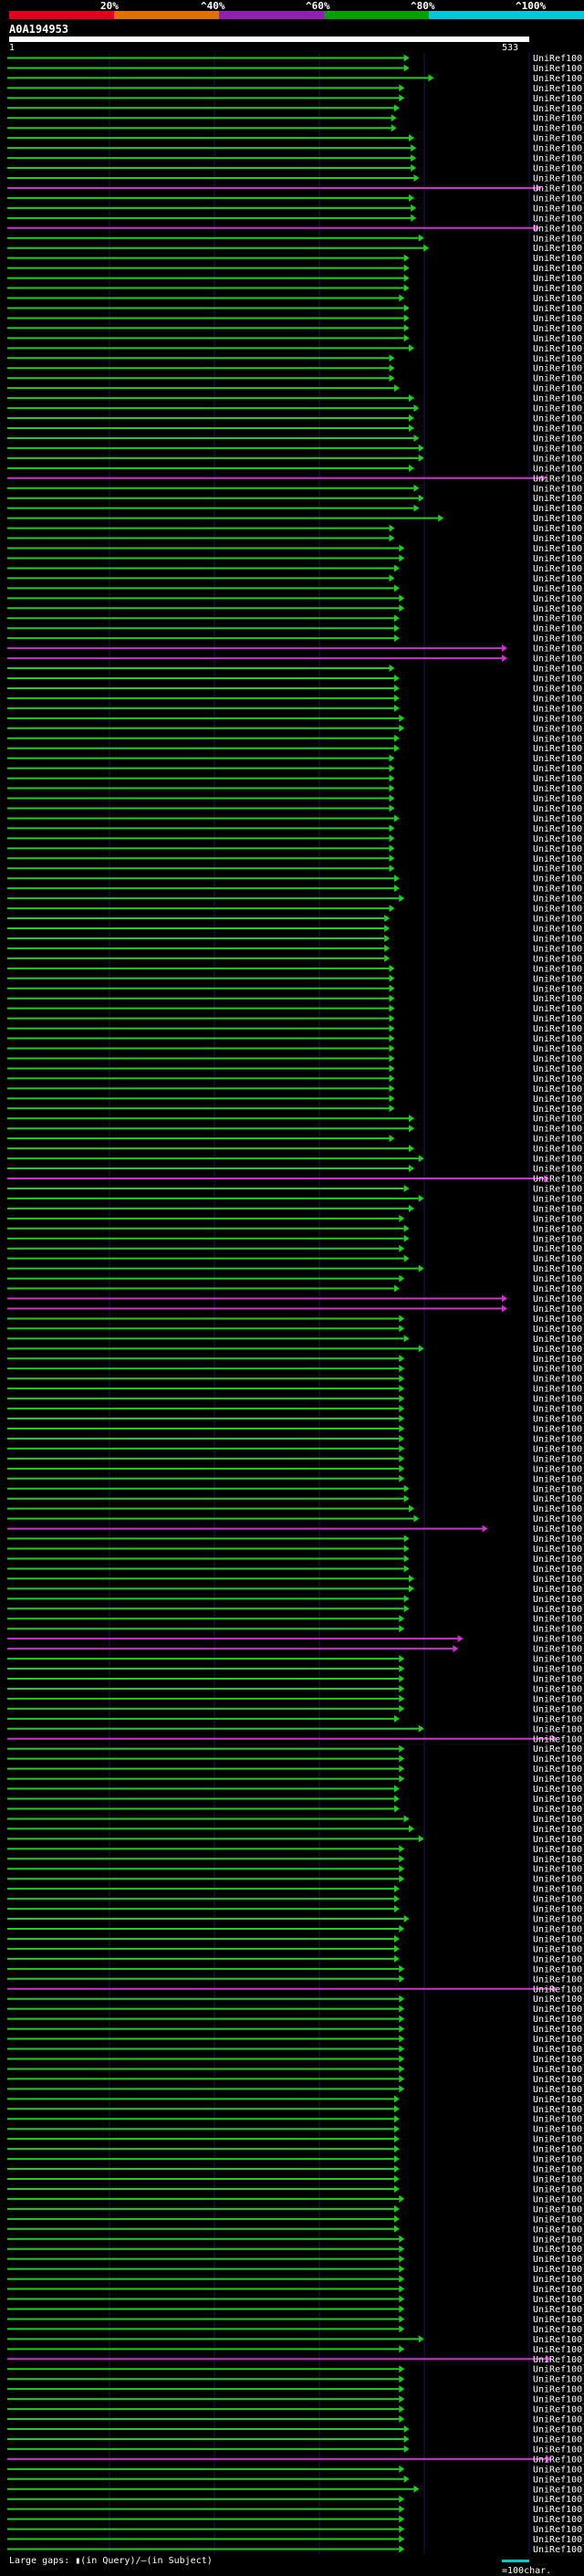 This screenshot has width=584, height=2576. What do you see at coordinates (295, 1110) in the screenshot?
I see `hit-row: UniRef100_C3B9D6` at bounding box center [295, 1110].